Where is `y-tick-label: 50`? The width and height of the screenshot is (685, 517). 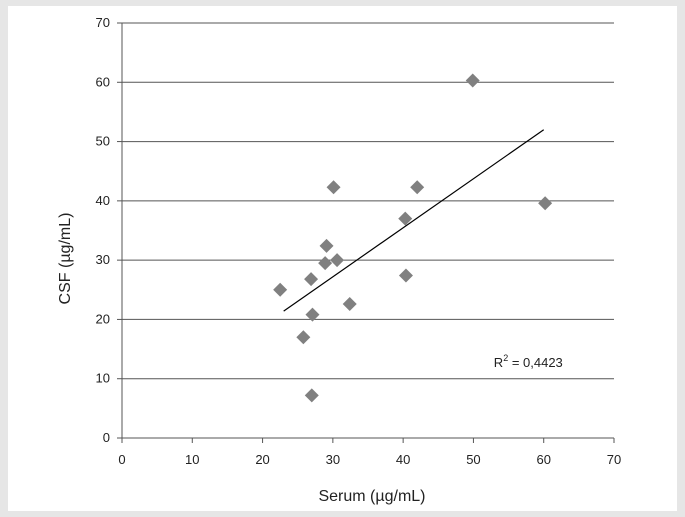
y-tick-label: 50 is located at coordinates (103, 141).